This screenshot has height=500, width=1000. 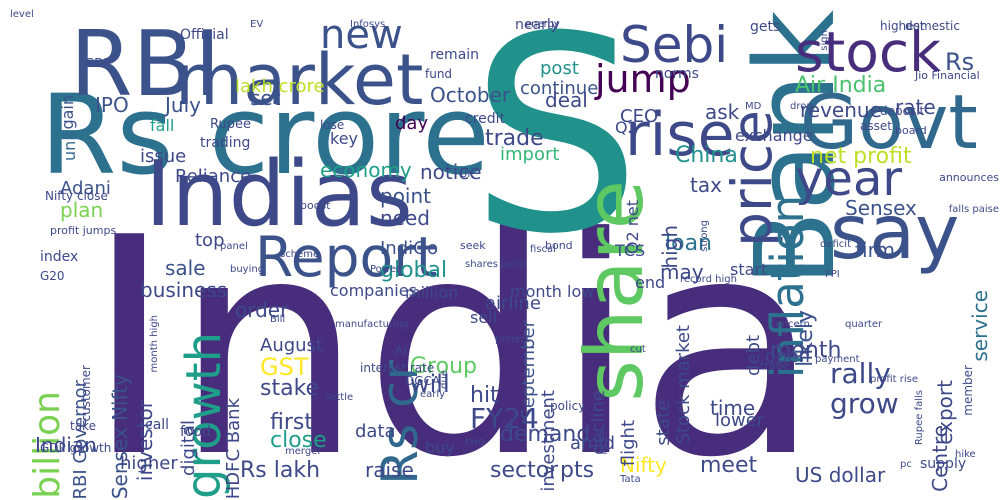 I want to click on cloud-word: Power, so click(x=385, y=269).